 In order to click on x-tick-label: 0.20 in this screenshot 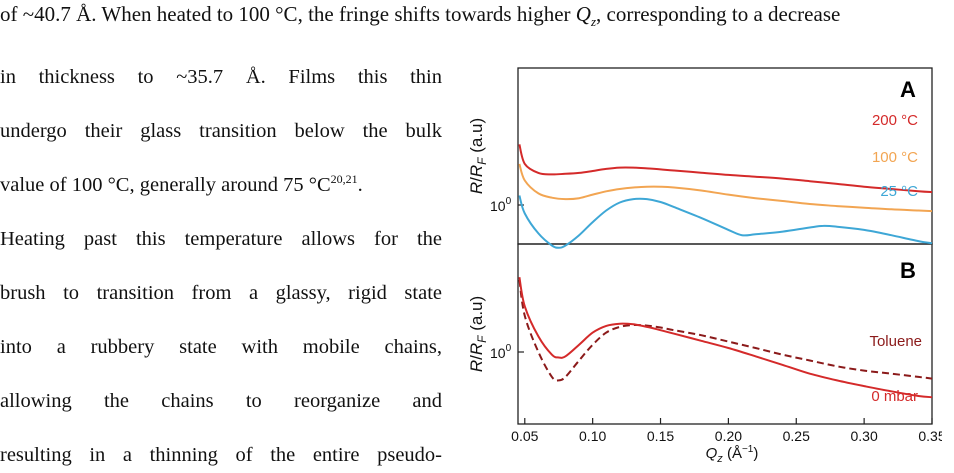, I will do `click(728, 436)`.